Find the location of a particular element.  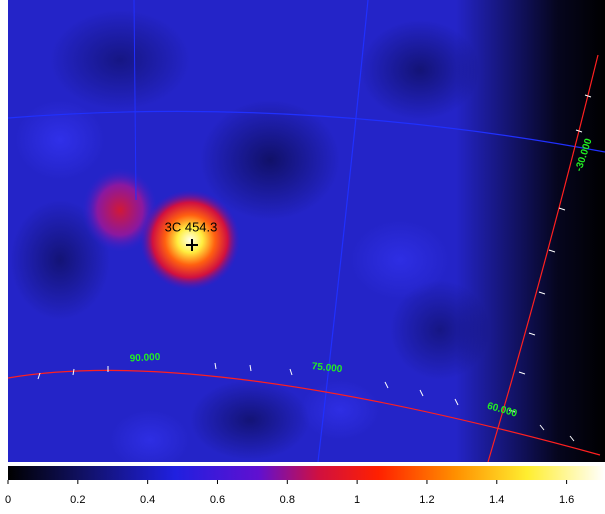

grid-label: 75.000 is located at coordinates (327, 368).